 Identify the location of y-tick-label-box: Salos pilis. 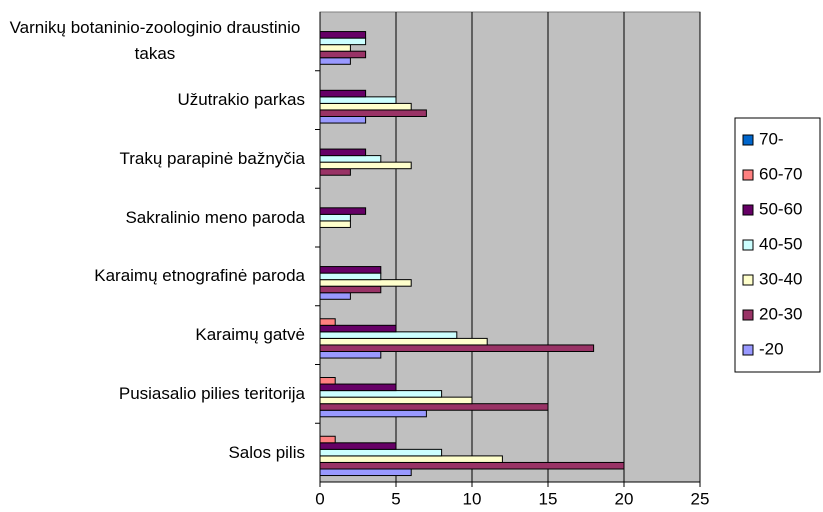
(266, 452).